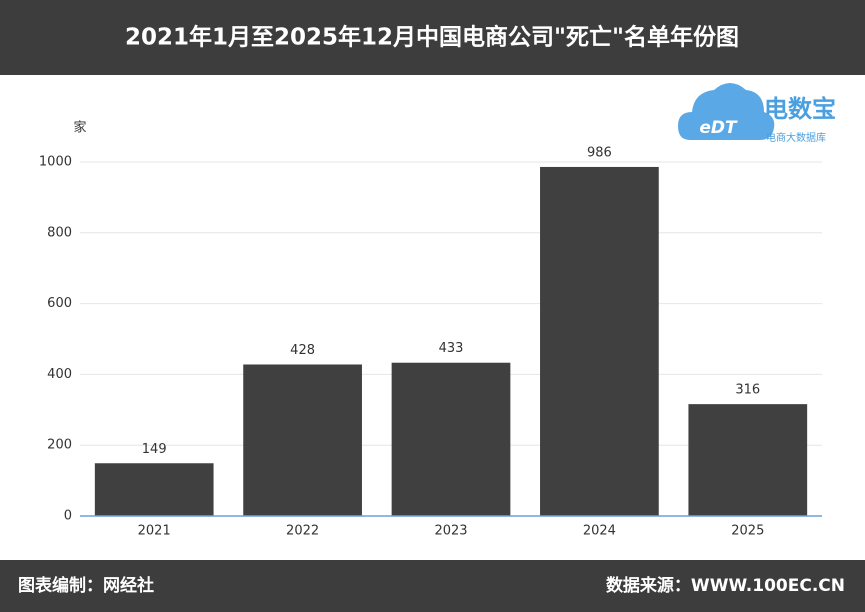 The width and height of the screenshot is (865, 612). Describe the element at coordinates (59, 374) in the screenshot. I see `y-tick-label: 400` at that location.